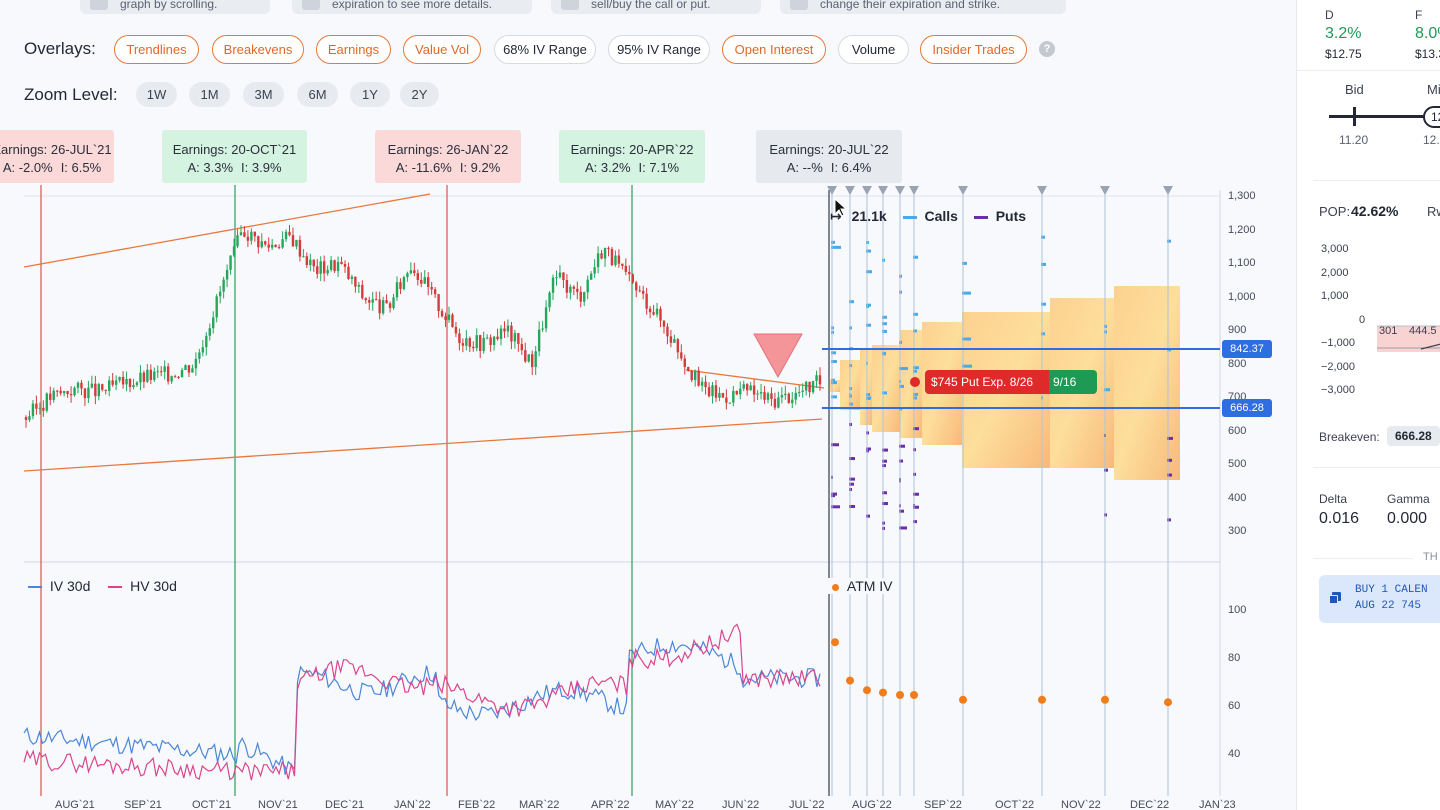 Image resolution: width=1440 pixels, height=810 pixels. I want to click on insider-trade-marker, so click(778, 356).